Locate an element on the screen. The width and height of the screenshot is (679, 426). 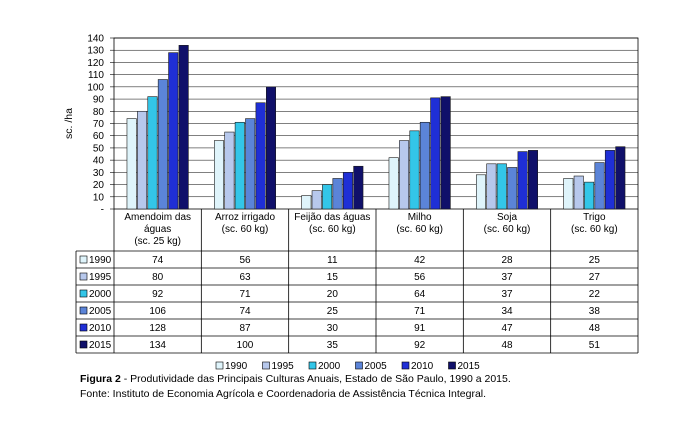
data-label: 22 is located at coordinates (595, 294).